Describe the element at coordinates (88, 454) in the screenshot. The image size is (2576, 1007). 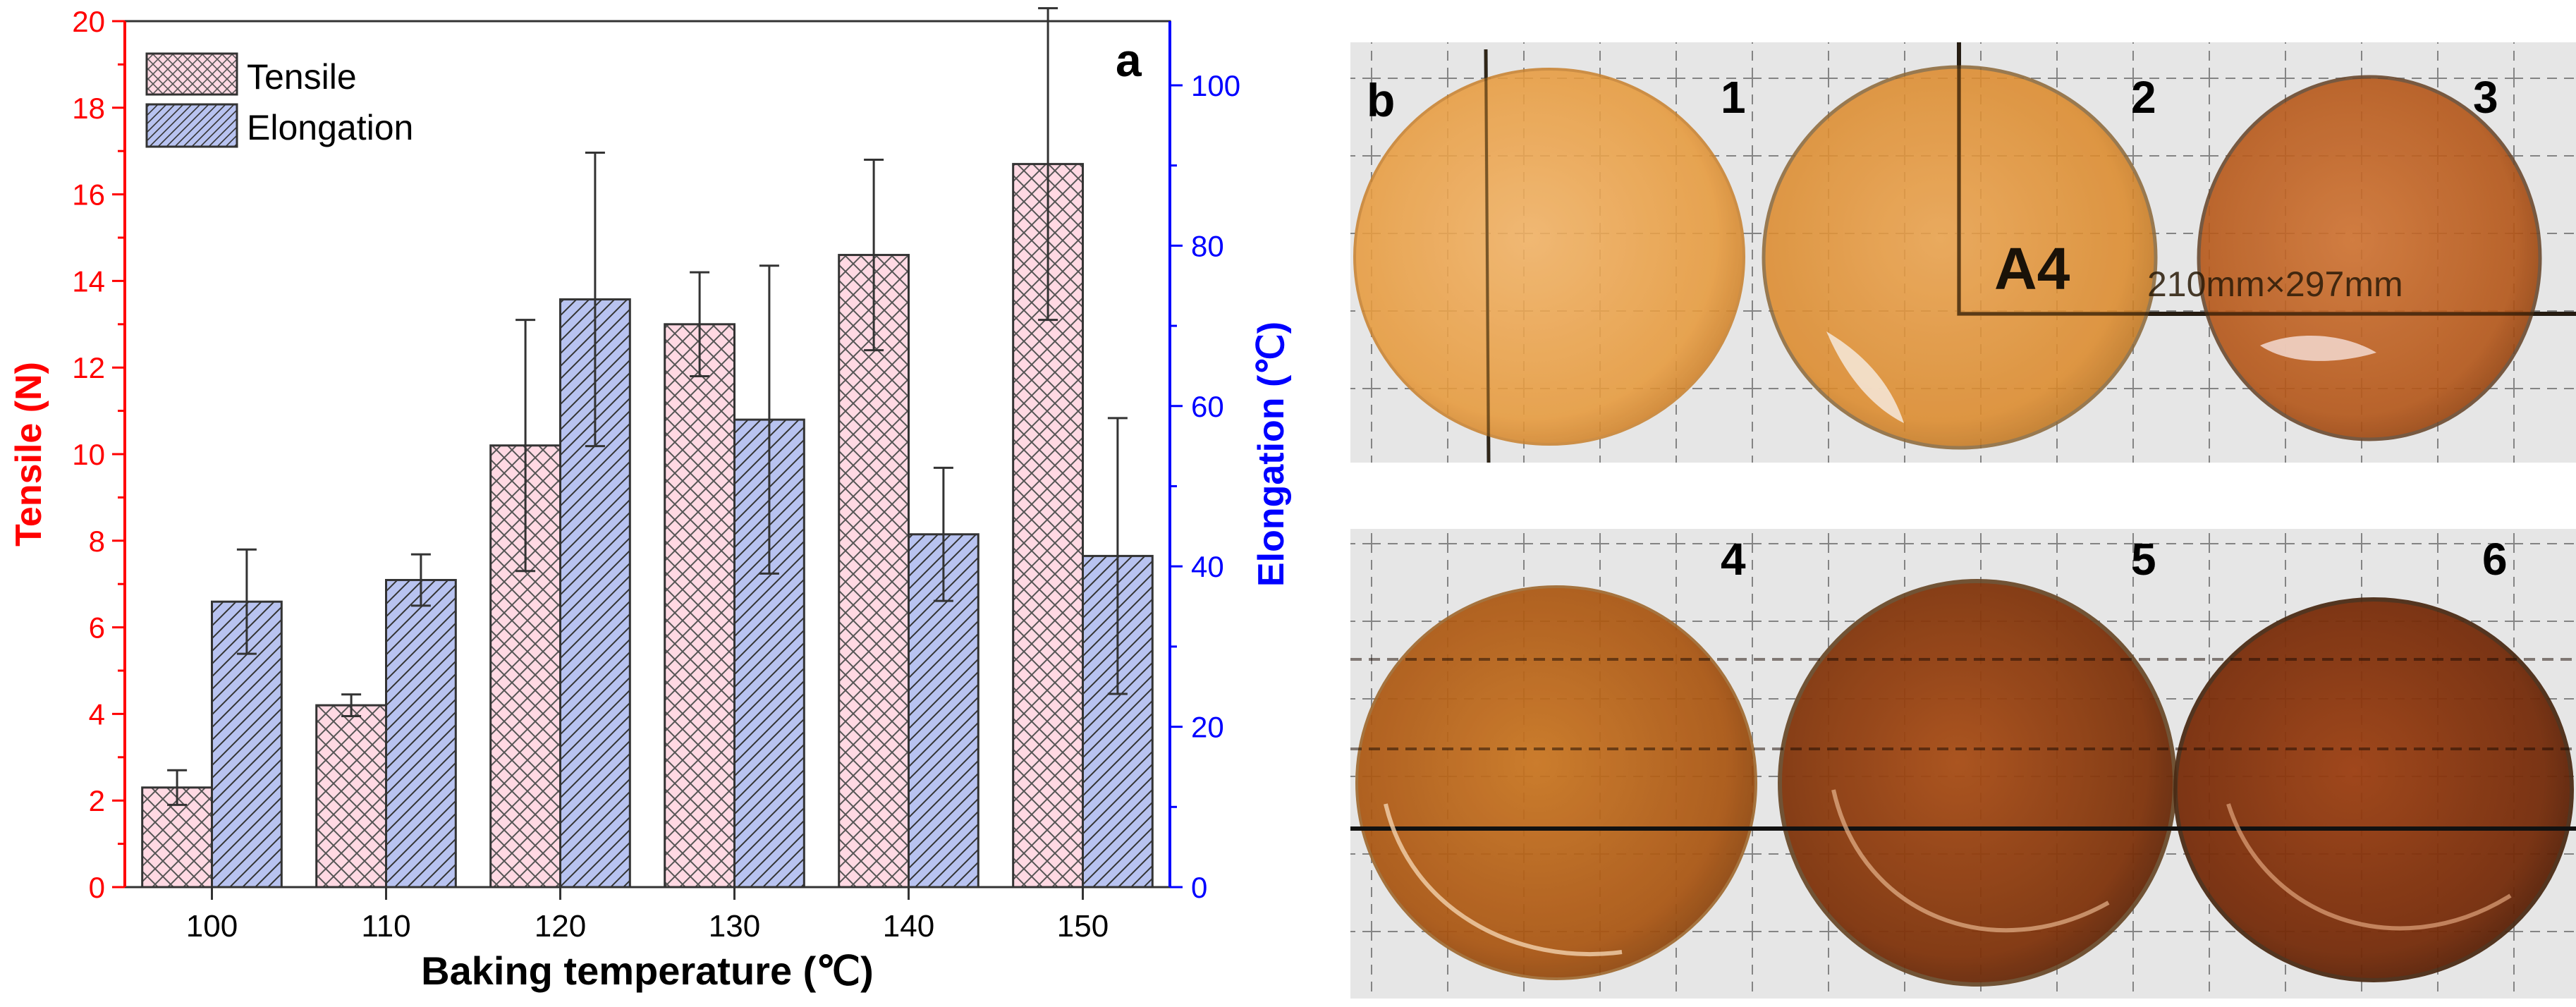
I see `left-tick-label-10: 10` at that location.